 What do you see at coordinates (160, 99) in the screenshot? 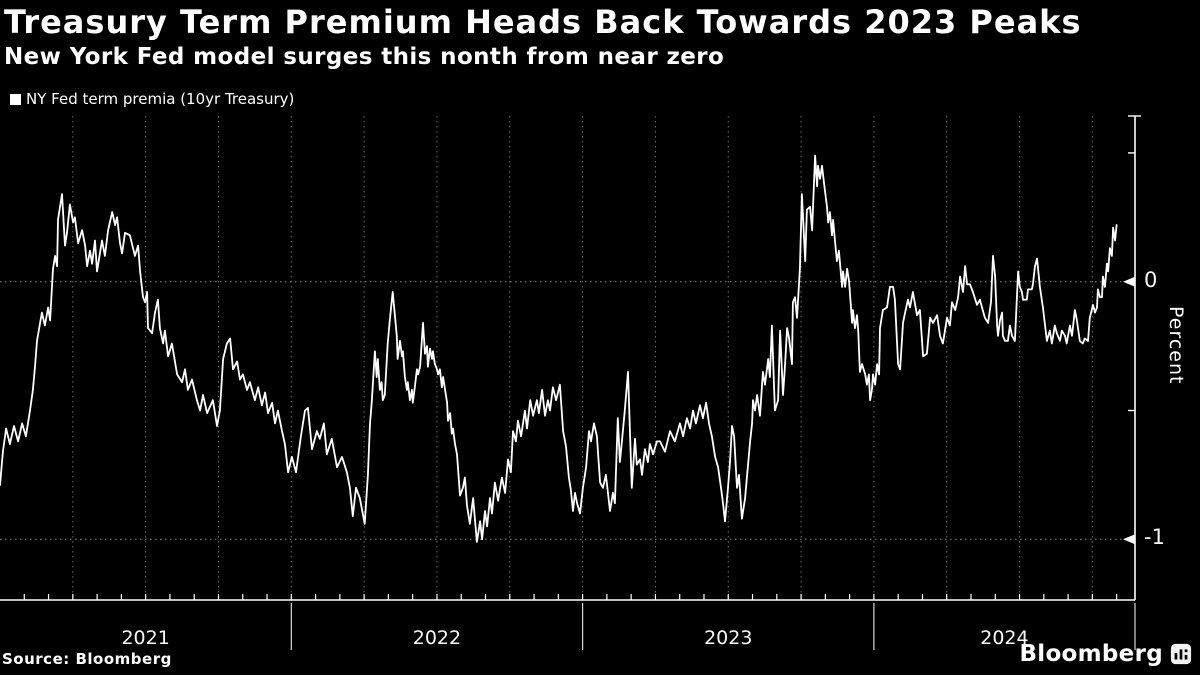
I see `legend-label: NY Fed term premia (10yr Treasury)` at bounding box center [160, 99].